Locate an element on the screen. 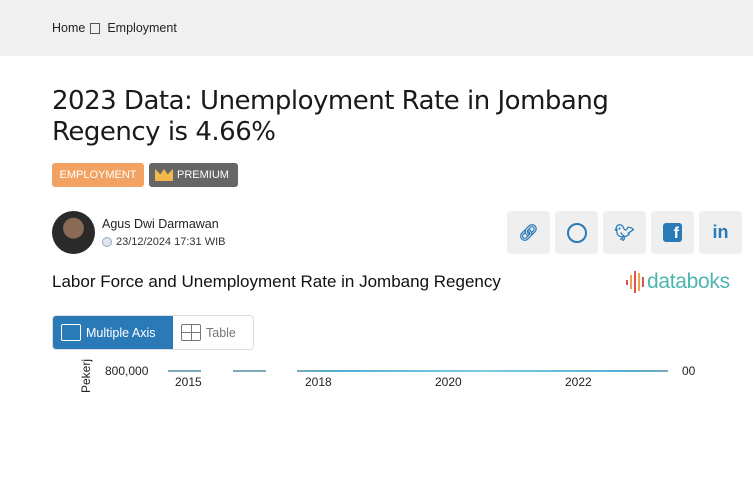  copy-link-button: 🔗︎ is located at coordinates (528, 232).